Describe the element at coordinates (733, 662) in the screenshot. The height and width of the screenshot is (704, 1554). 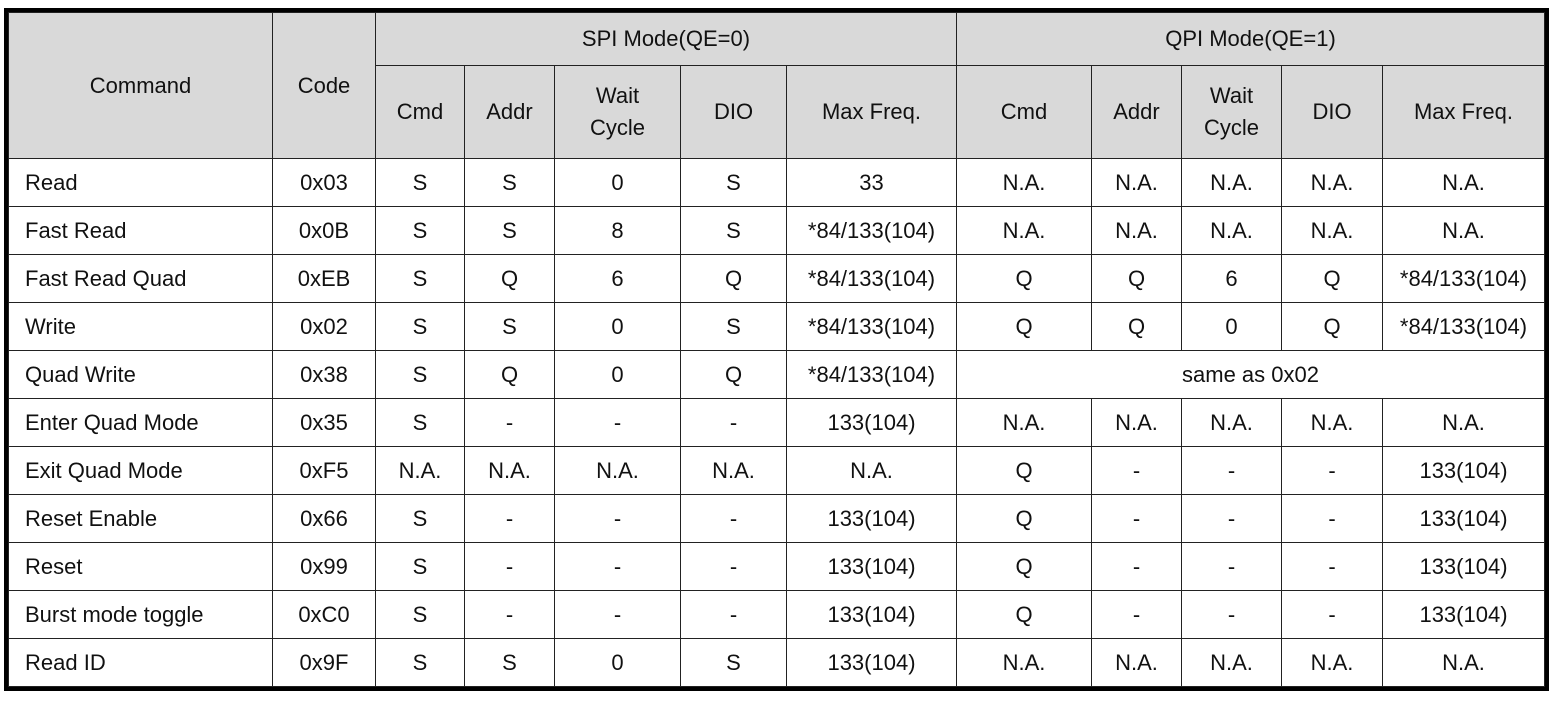
I see `spi-dio-cell: S` at that location.